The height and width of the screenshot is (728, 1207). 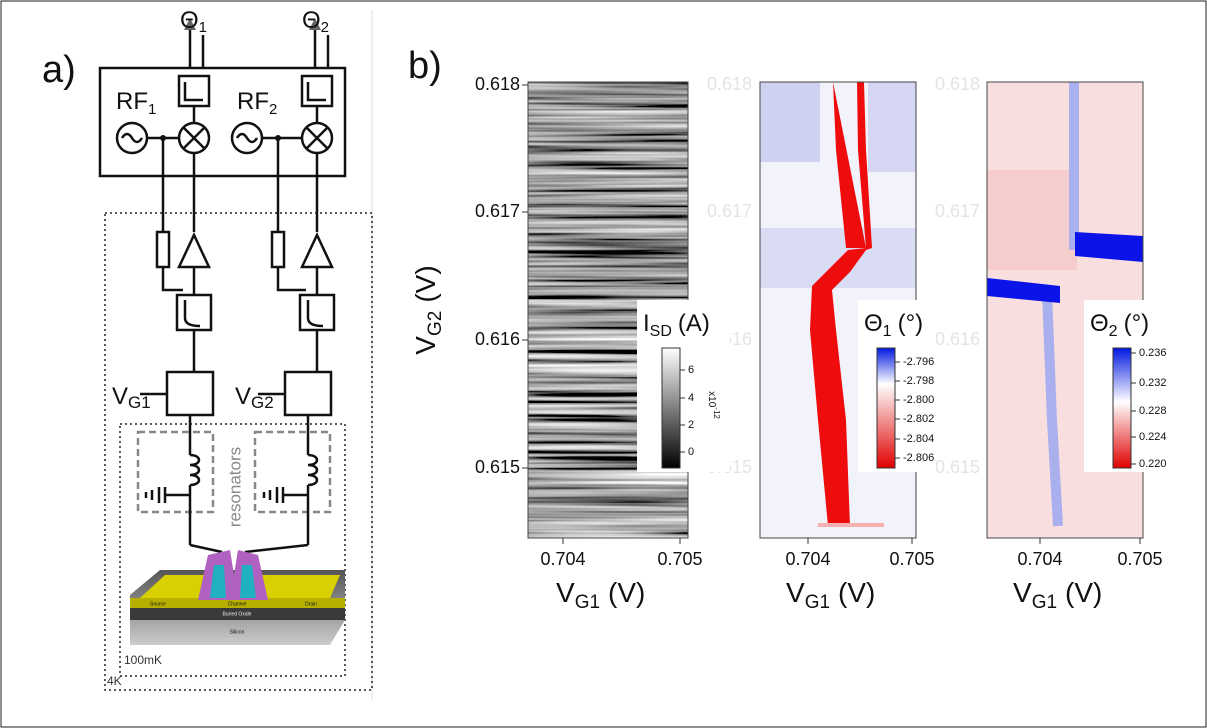 I want to click on gate-label: VG1, so click(x=131, y=397).